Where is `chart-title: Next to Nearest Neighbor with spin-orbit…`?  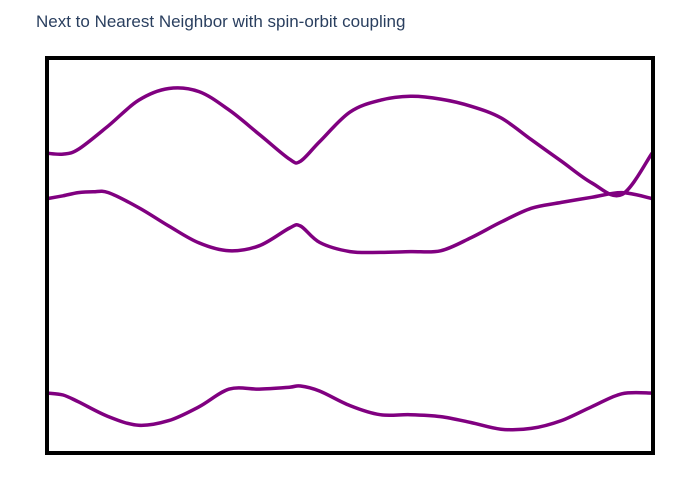
chart-title: Next to Nearest Neighbor with spin-orbit… is located at coordinates (221, 21).